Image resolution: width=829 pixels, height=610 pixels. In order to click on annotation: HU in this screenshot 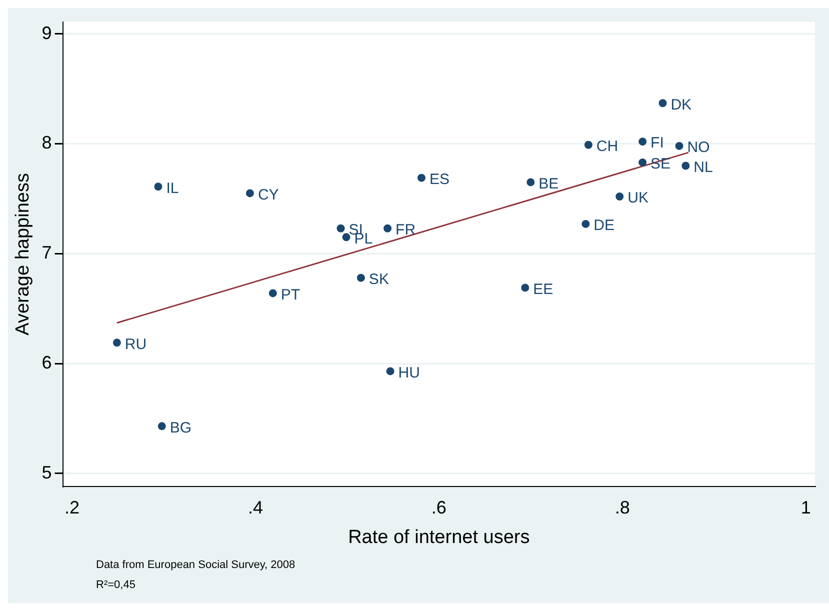, I will do `click(409, 373)`.